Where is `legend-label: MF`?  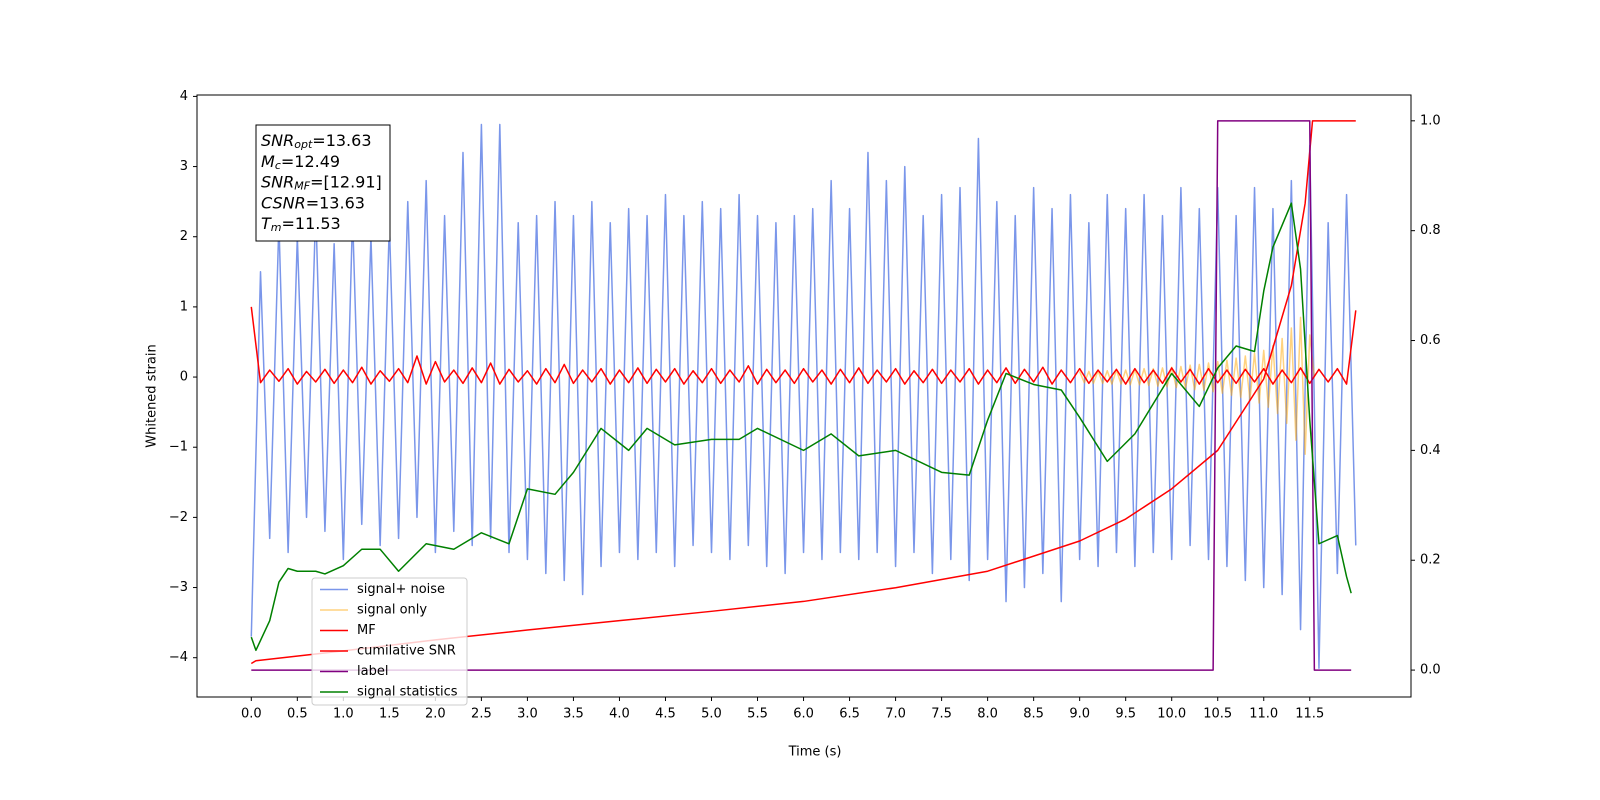
legend-label: MF is located at coordinates (366, 630).